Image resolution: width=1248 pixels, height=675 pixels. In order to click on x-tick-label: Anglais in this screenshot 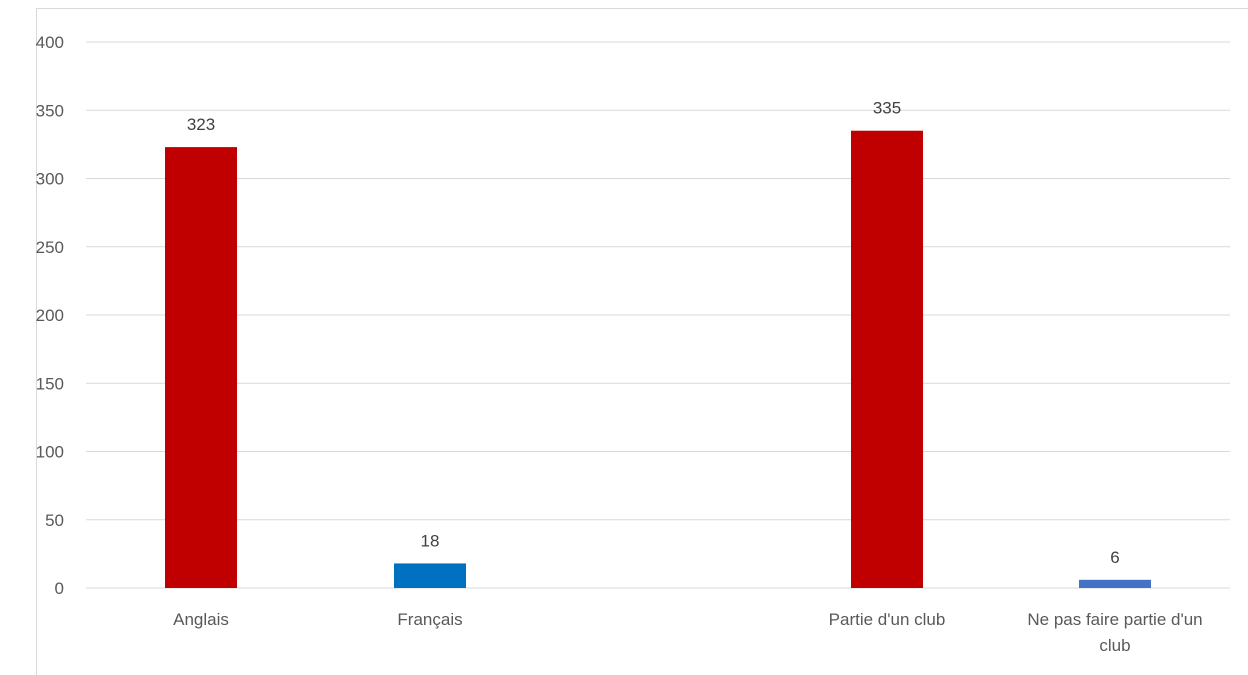, I will do `click(201, 619)`.